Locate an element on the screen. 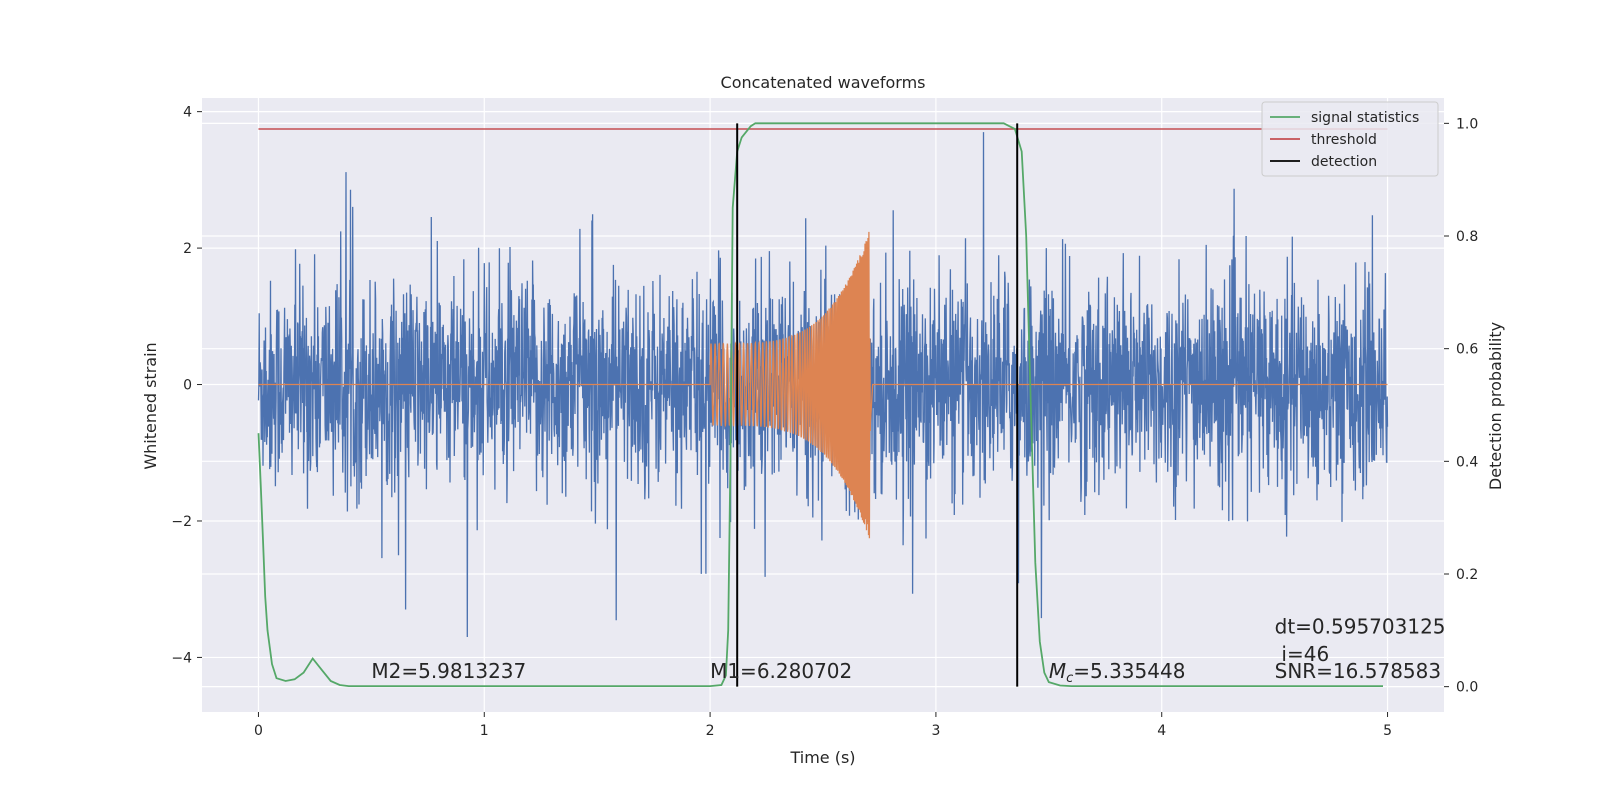 This screenshot has width=1600, height=800. y2-tick-label: 0.6 is located at coordinates (1467, 350).